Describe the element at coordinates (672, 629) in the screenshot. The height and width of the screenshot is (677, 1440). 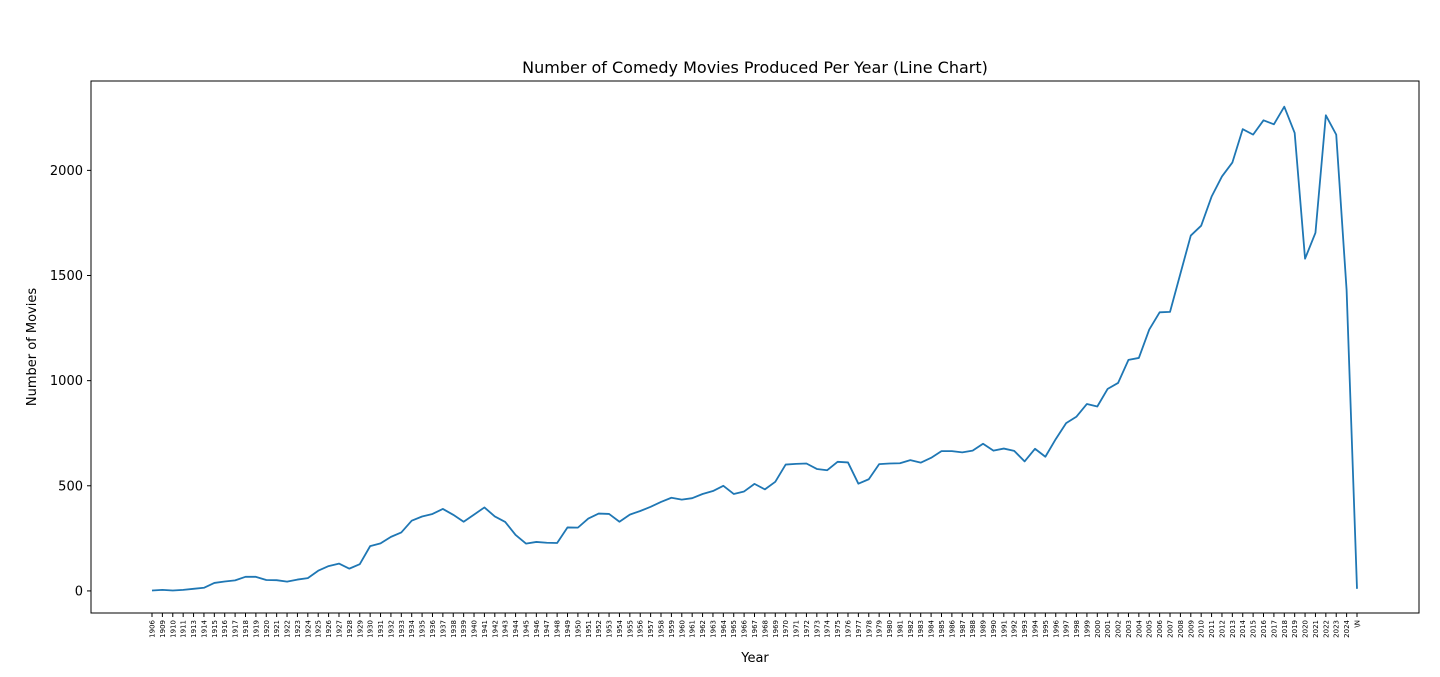
I see `x-tick-label: 1959` at that location.